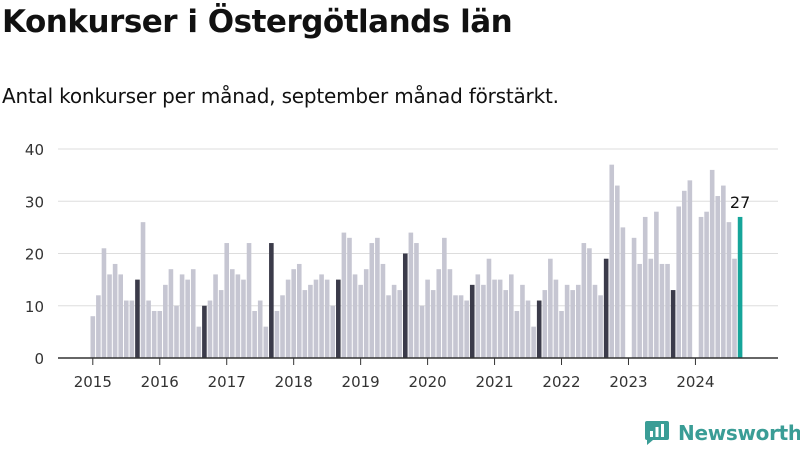 Image resolution: width=800 pixels, height=450 pixels. I want to click on x-tick-label: 2017, so click(227, 382).